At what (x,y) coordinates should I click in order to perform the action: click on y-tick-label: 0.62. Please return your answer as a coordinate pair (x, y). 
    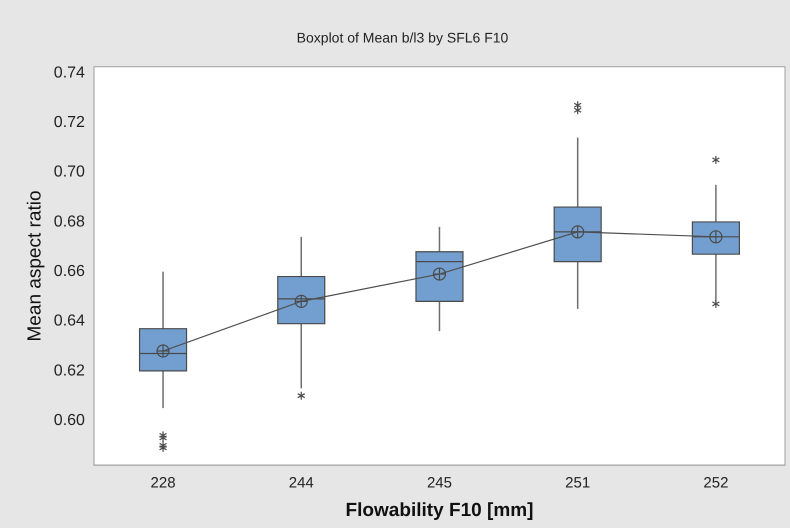
    Looking at the image, I should click on (70, 371).